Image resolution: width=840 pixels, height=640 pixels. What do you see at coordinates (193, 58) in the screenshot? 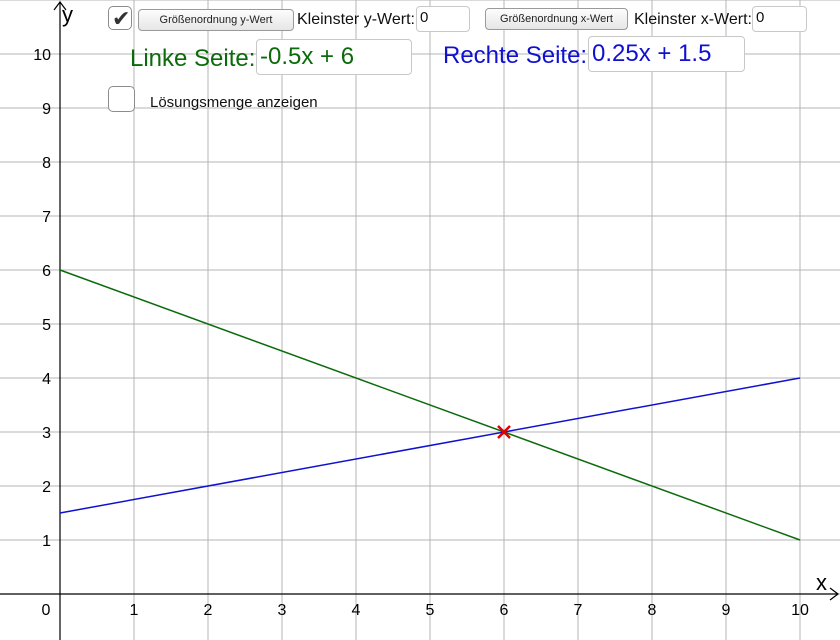
I see `left-side-label: Linke Seite:` at bounding box center [193, 58].